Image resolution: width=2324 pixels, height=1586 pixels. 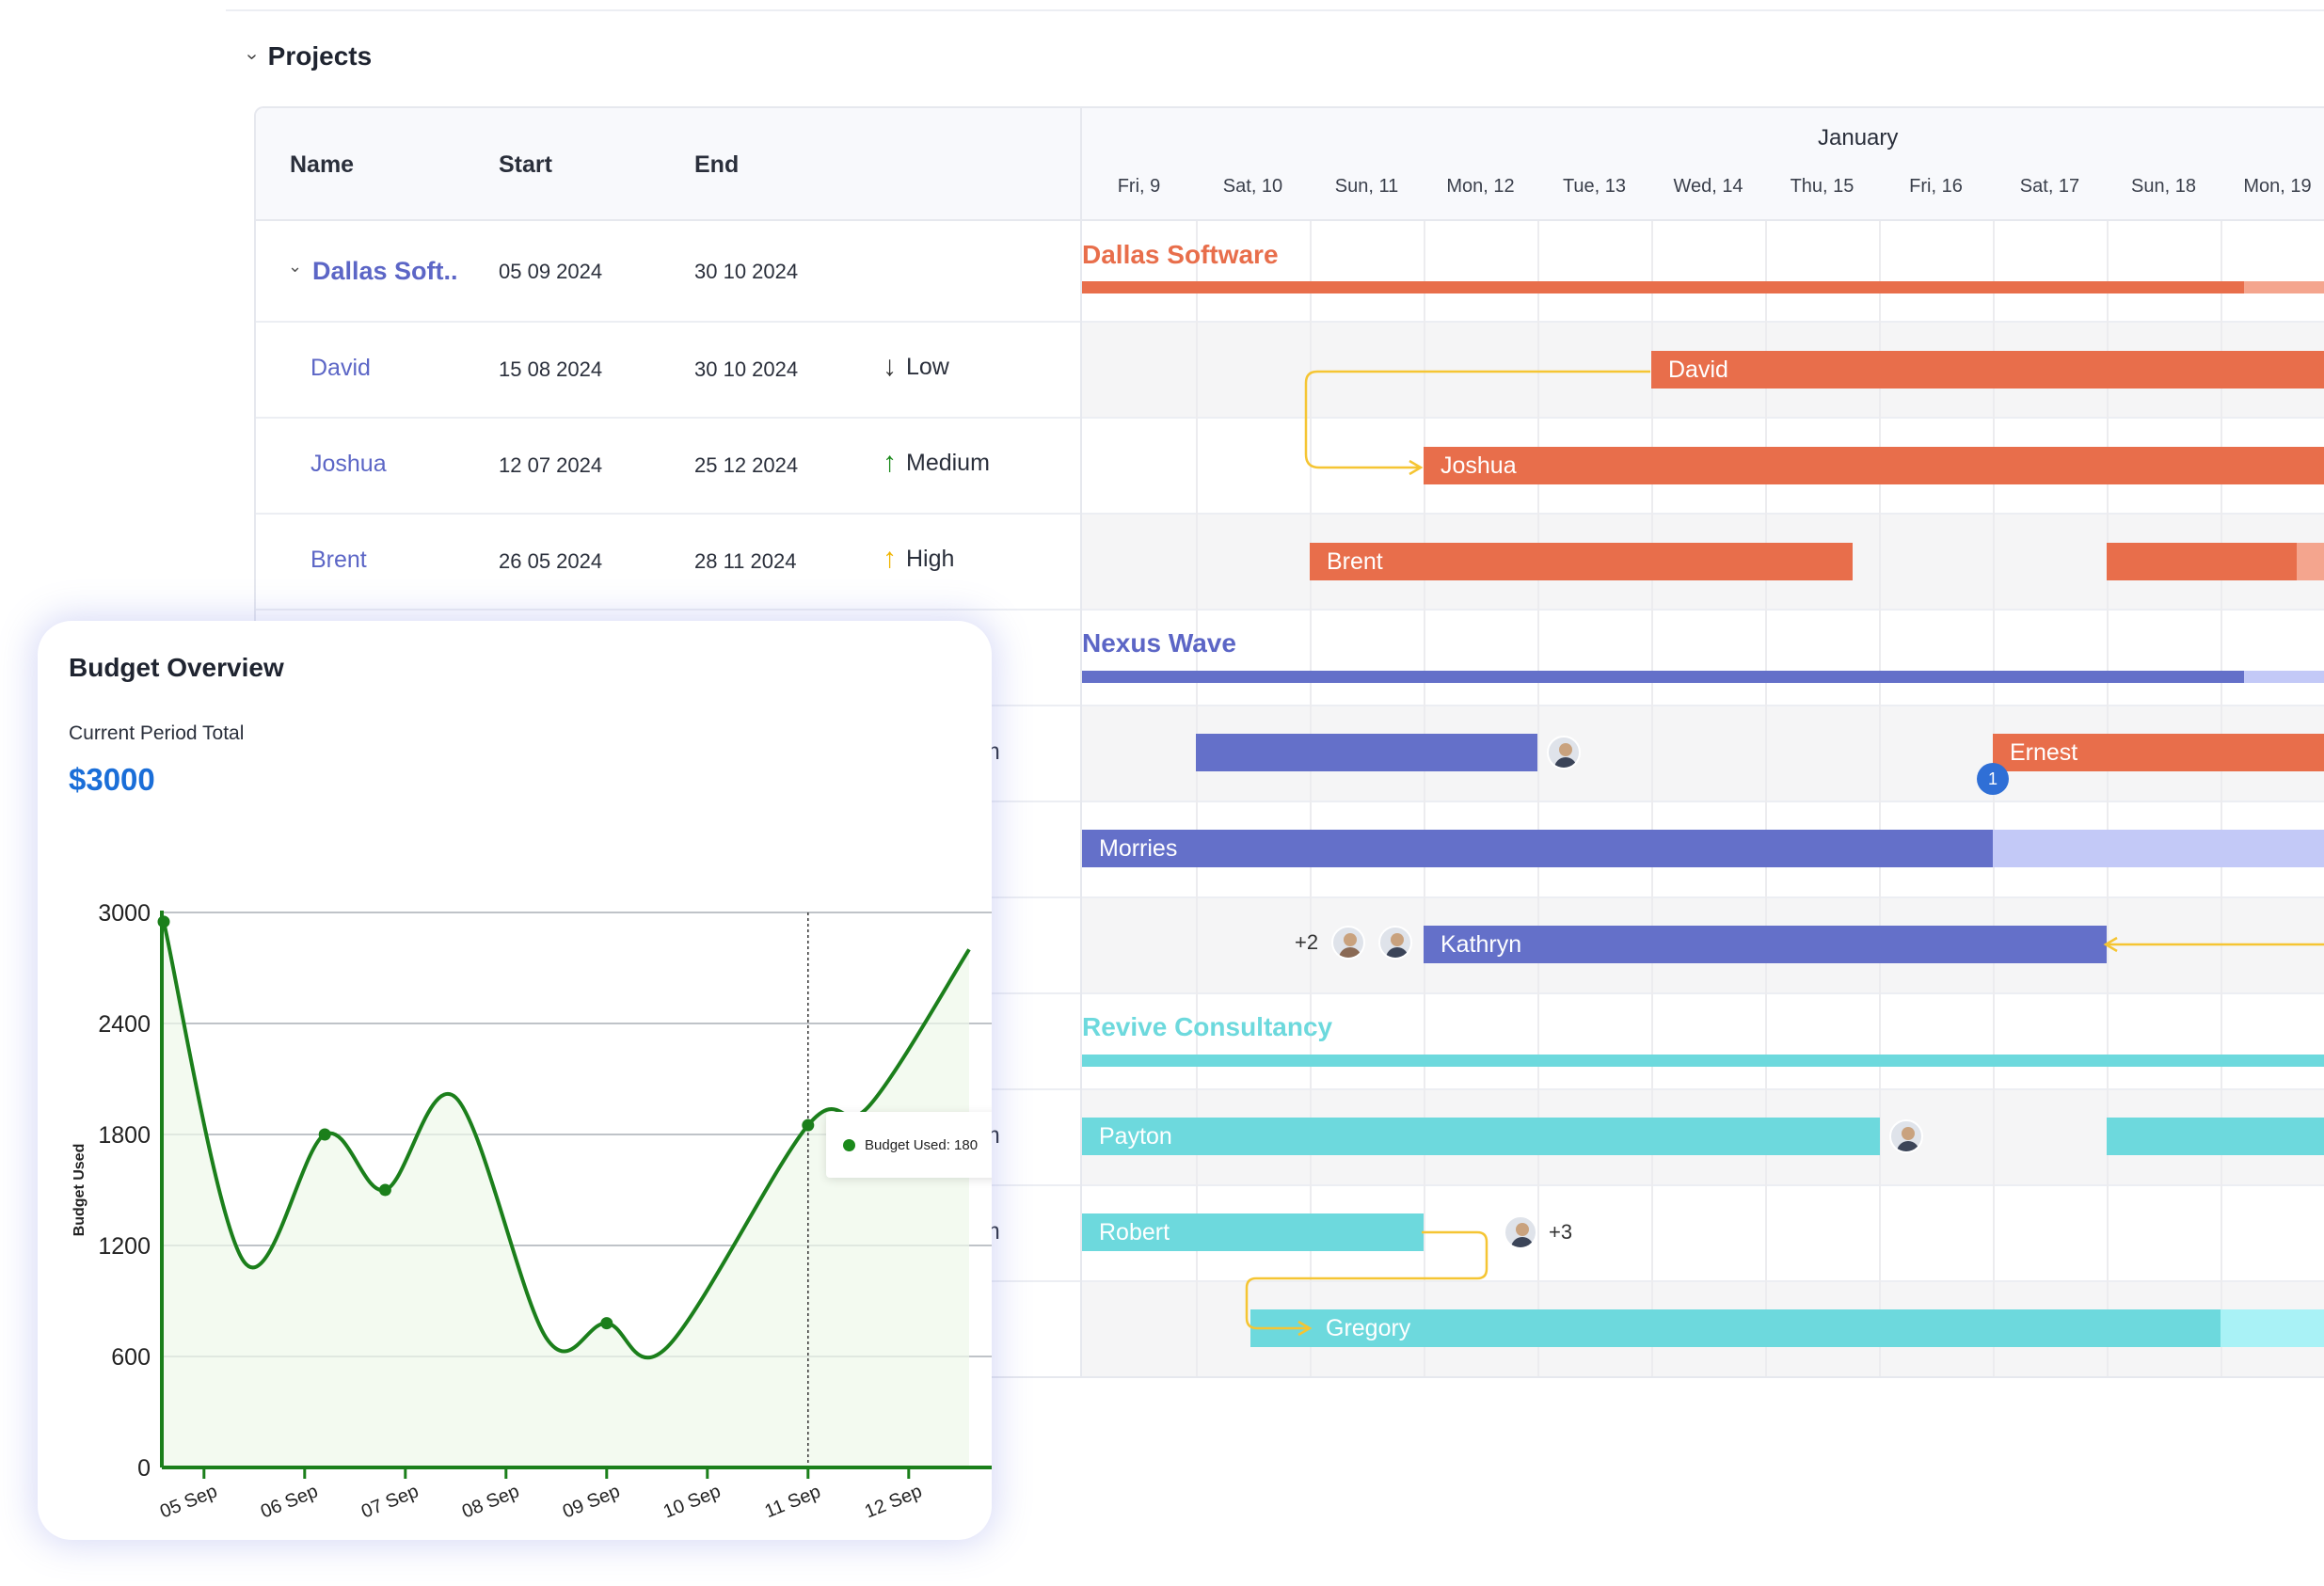 I want to click on priority-low: ↓ Low, so click(x=916, y=366).